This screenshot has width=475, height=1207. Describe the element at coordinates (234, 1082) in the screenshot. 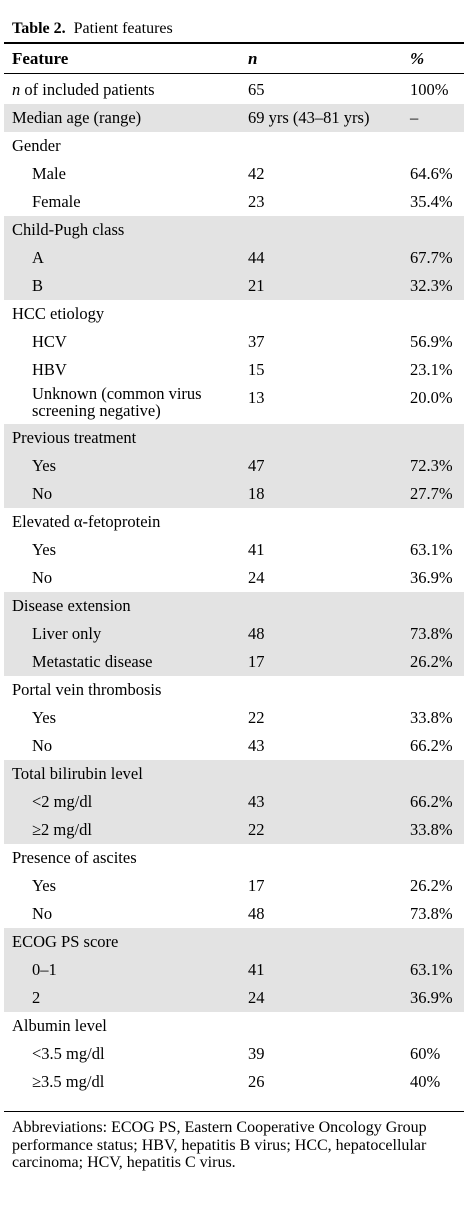

I see `table-subrow: ≥3.5 mg/dl 26 40%` at that location.